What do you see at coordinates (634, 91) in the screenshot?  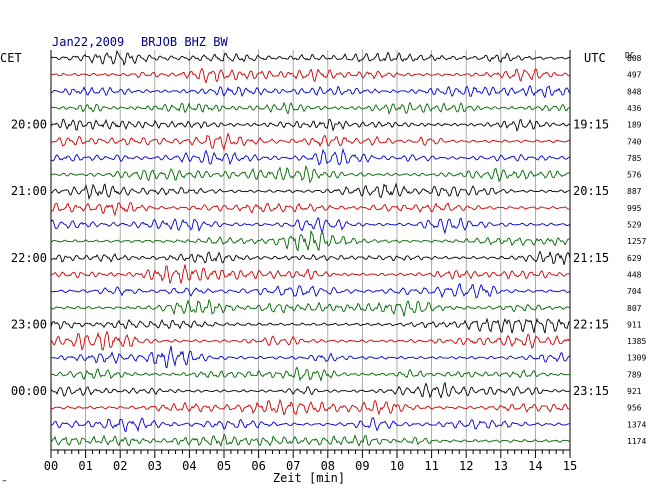 I see `dc-value-label: 848` at bounding box center [634, 91].